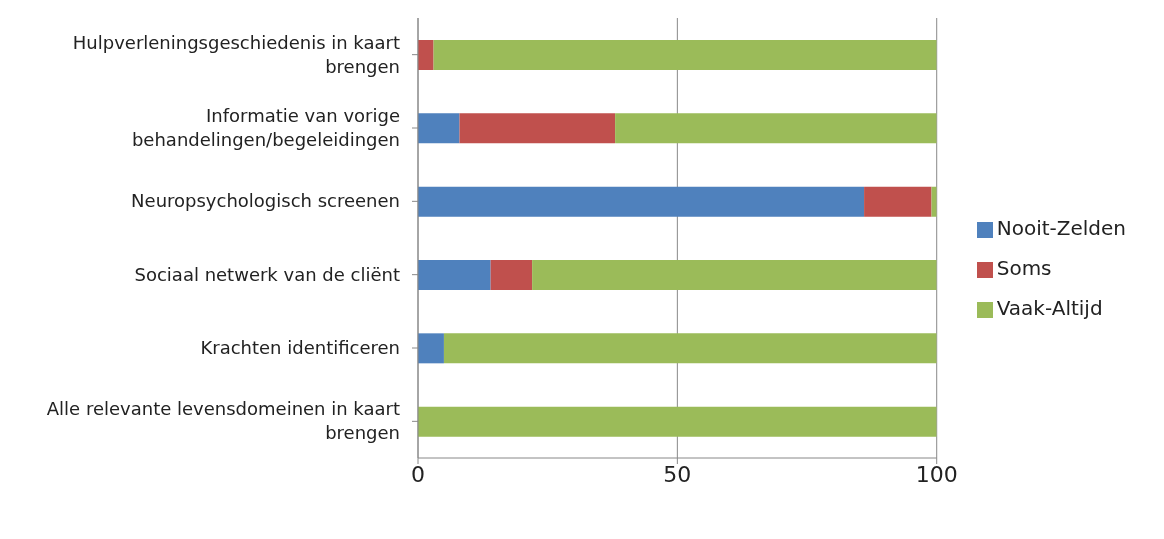 The image size is (1164, 539). Describe the element at coordinates (223, 421) in the screenshot. I see `y-tick-label: Alle relevante levensdomeinen in kaart brengen` at that location.